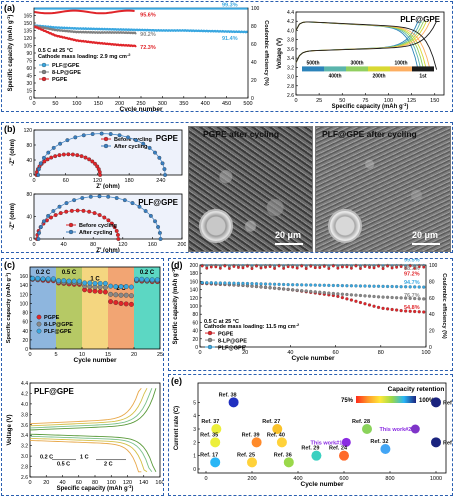 The width and height of the screenshot is (454, 497). I want to click on legend-eis-1-marker, so click(71, 232).